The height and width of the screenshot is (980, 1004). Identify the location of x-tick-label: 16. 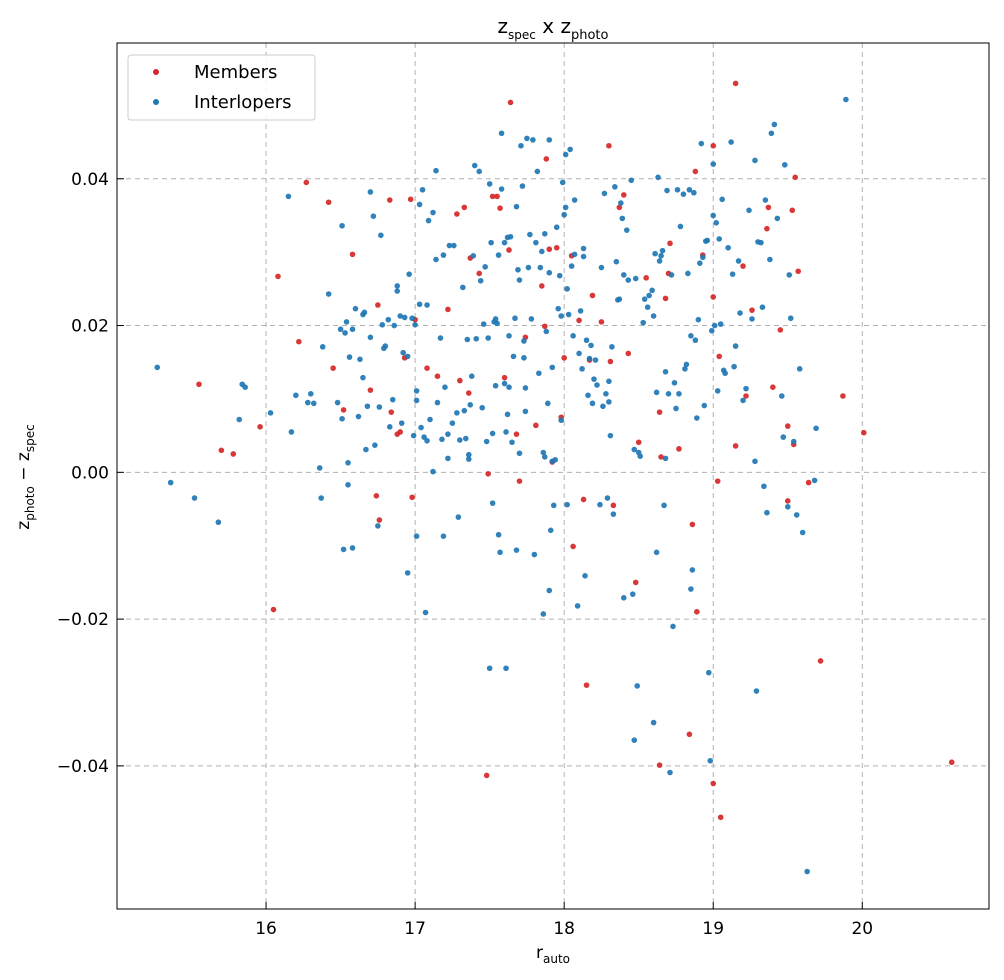
(266, 929).